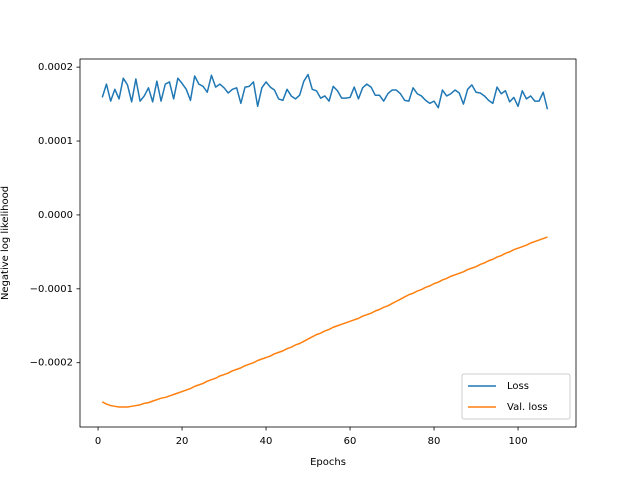 This screenshot has height=480, width=640. I want to click on x-axis-label: Epochs, so click(328, 462).